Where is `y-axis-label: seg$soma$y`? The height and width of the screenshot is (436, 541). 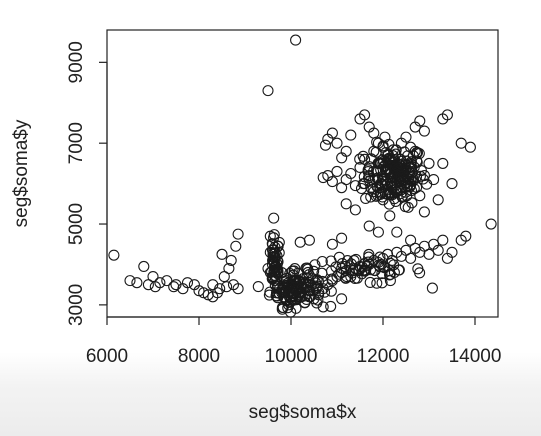
y-axis-label: seg$soma$y is located at coordinates (21, 173).